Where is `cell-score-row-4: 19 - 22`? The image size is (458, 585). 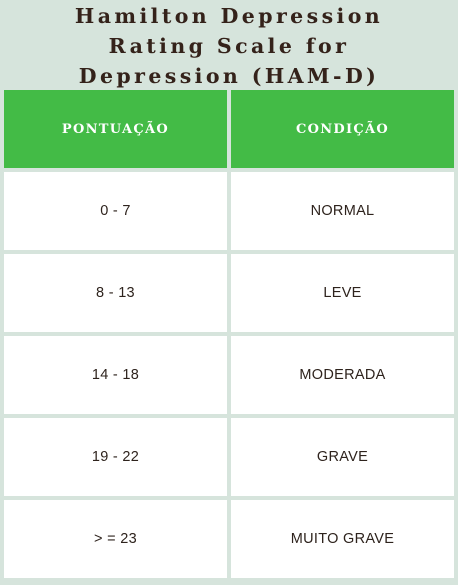 cell-score-row-4: 19 - 22 is located at coordinates (115, 457).